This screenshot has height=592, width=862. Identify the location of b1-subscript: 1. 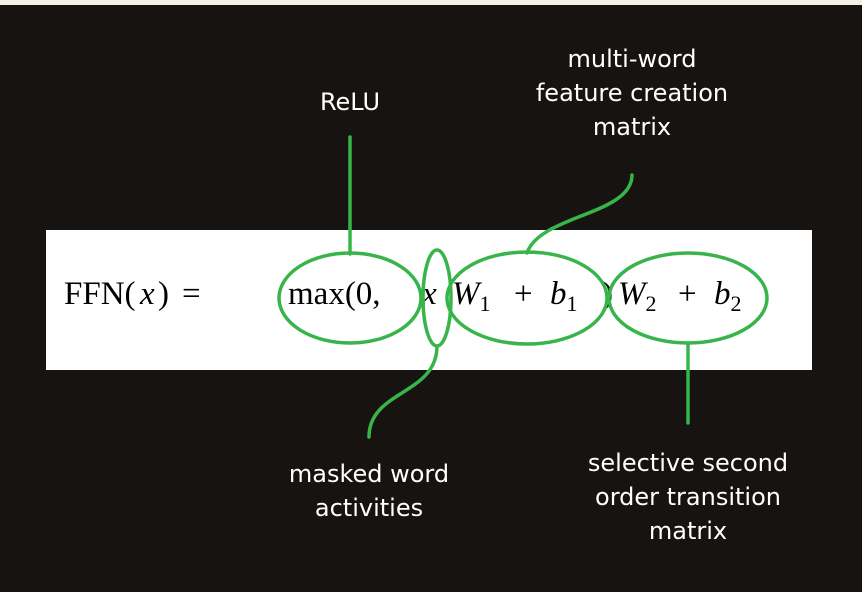
(572, 303).